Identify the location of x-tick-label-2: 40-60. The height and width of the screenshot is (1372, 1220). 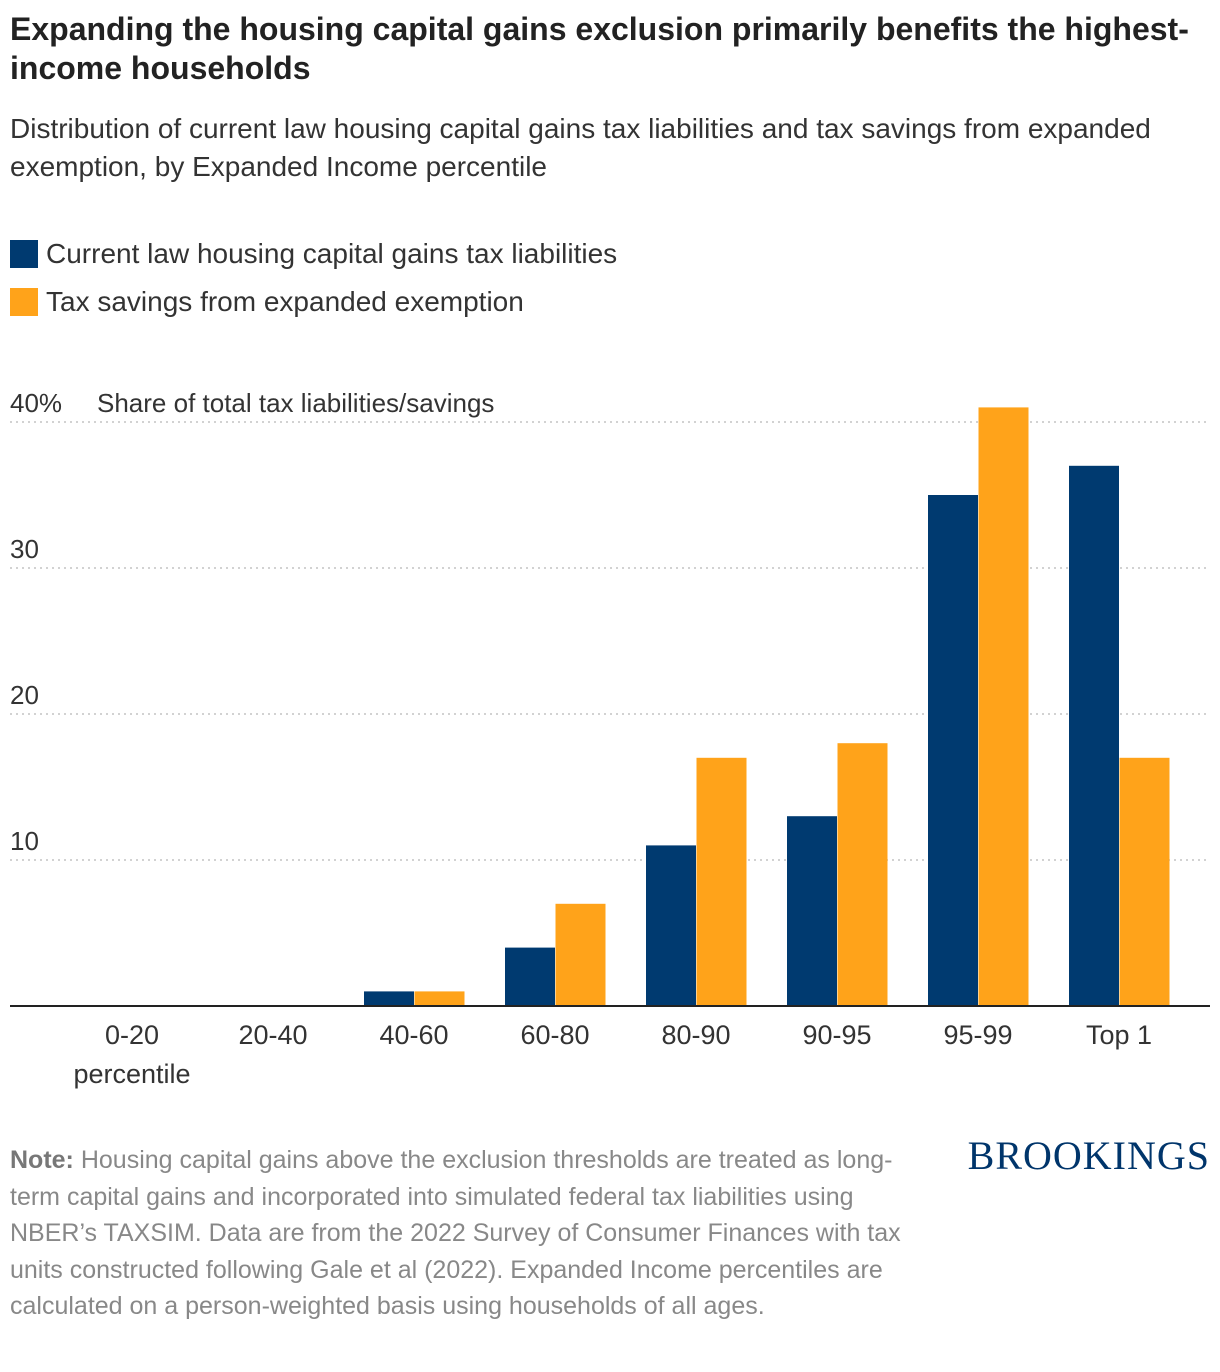
(413, 1035).